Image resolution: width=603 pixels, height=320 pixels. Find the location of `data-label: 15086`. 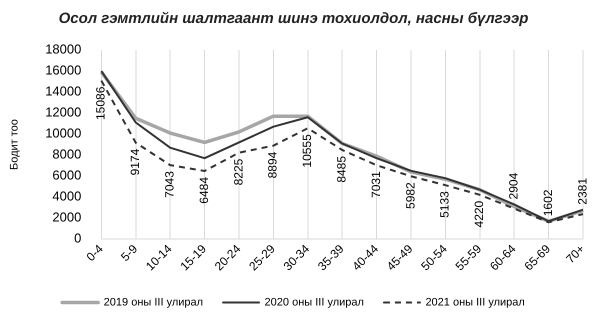

data-label: 15086 is located at coordinates (101, 103).